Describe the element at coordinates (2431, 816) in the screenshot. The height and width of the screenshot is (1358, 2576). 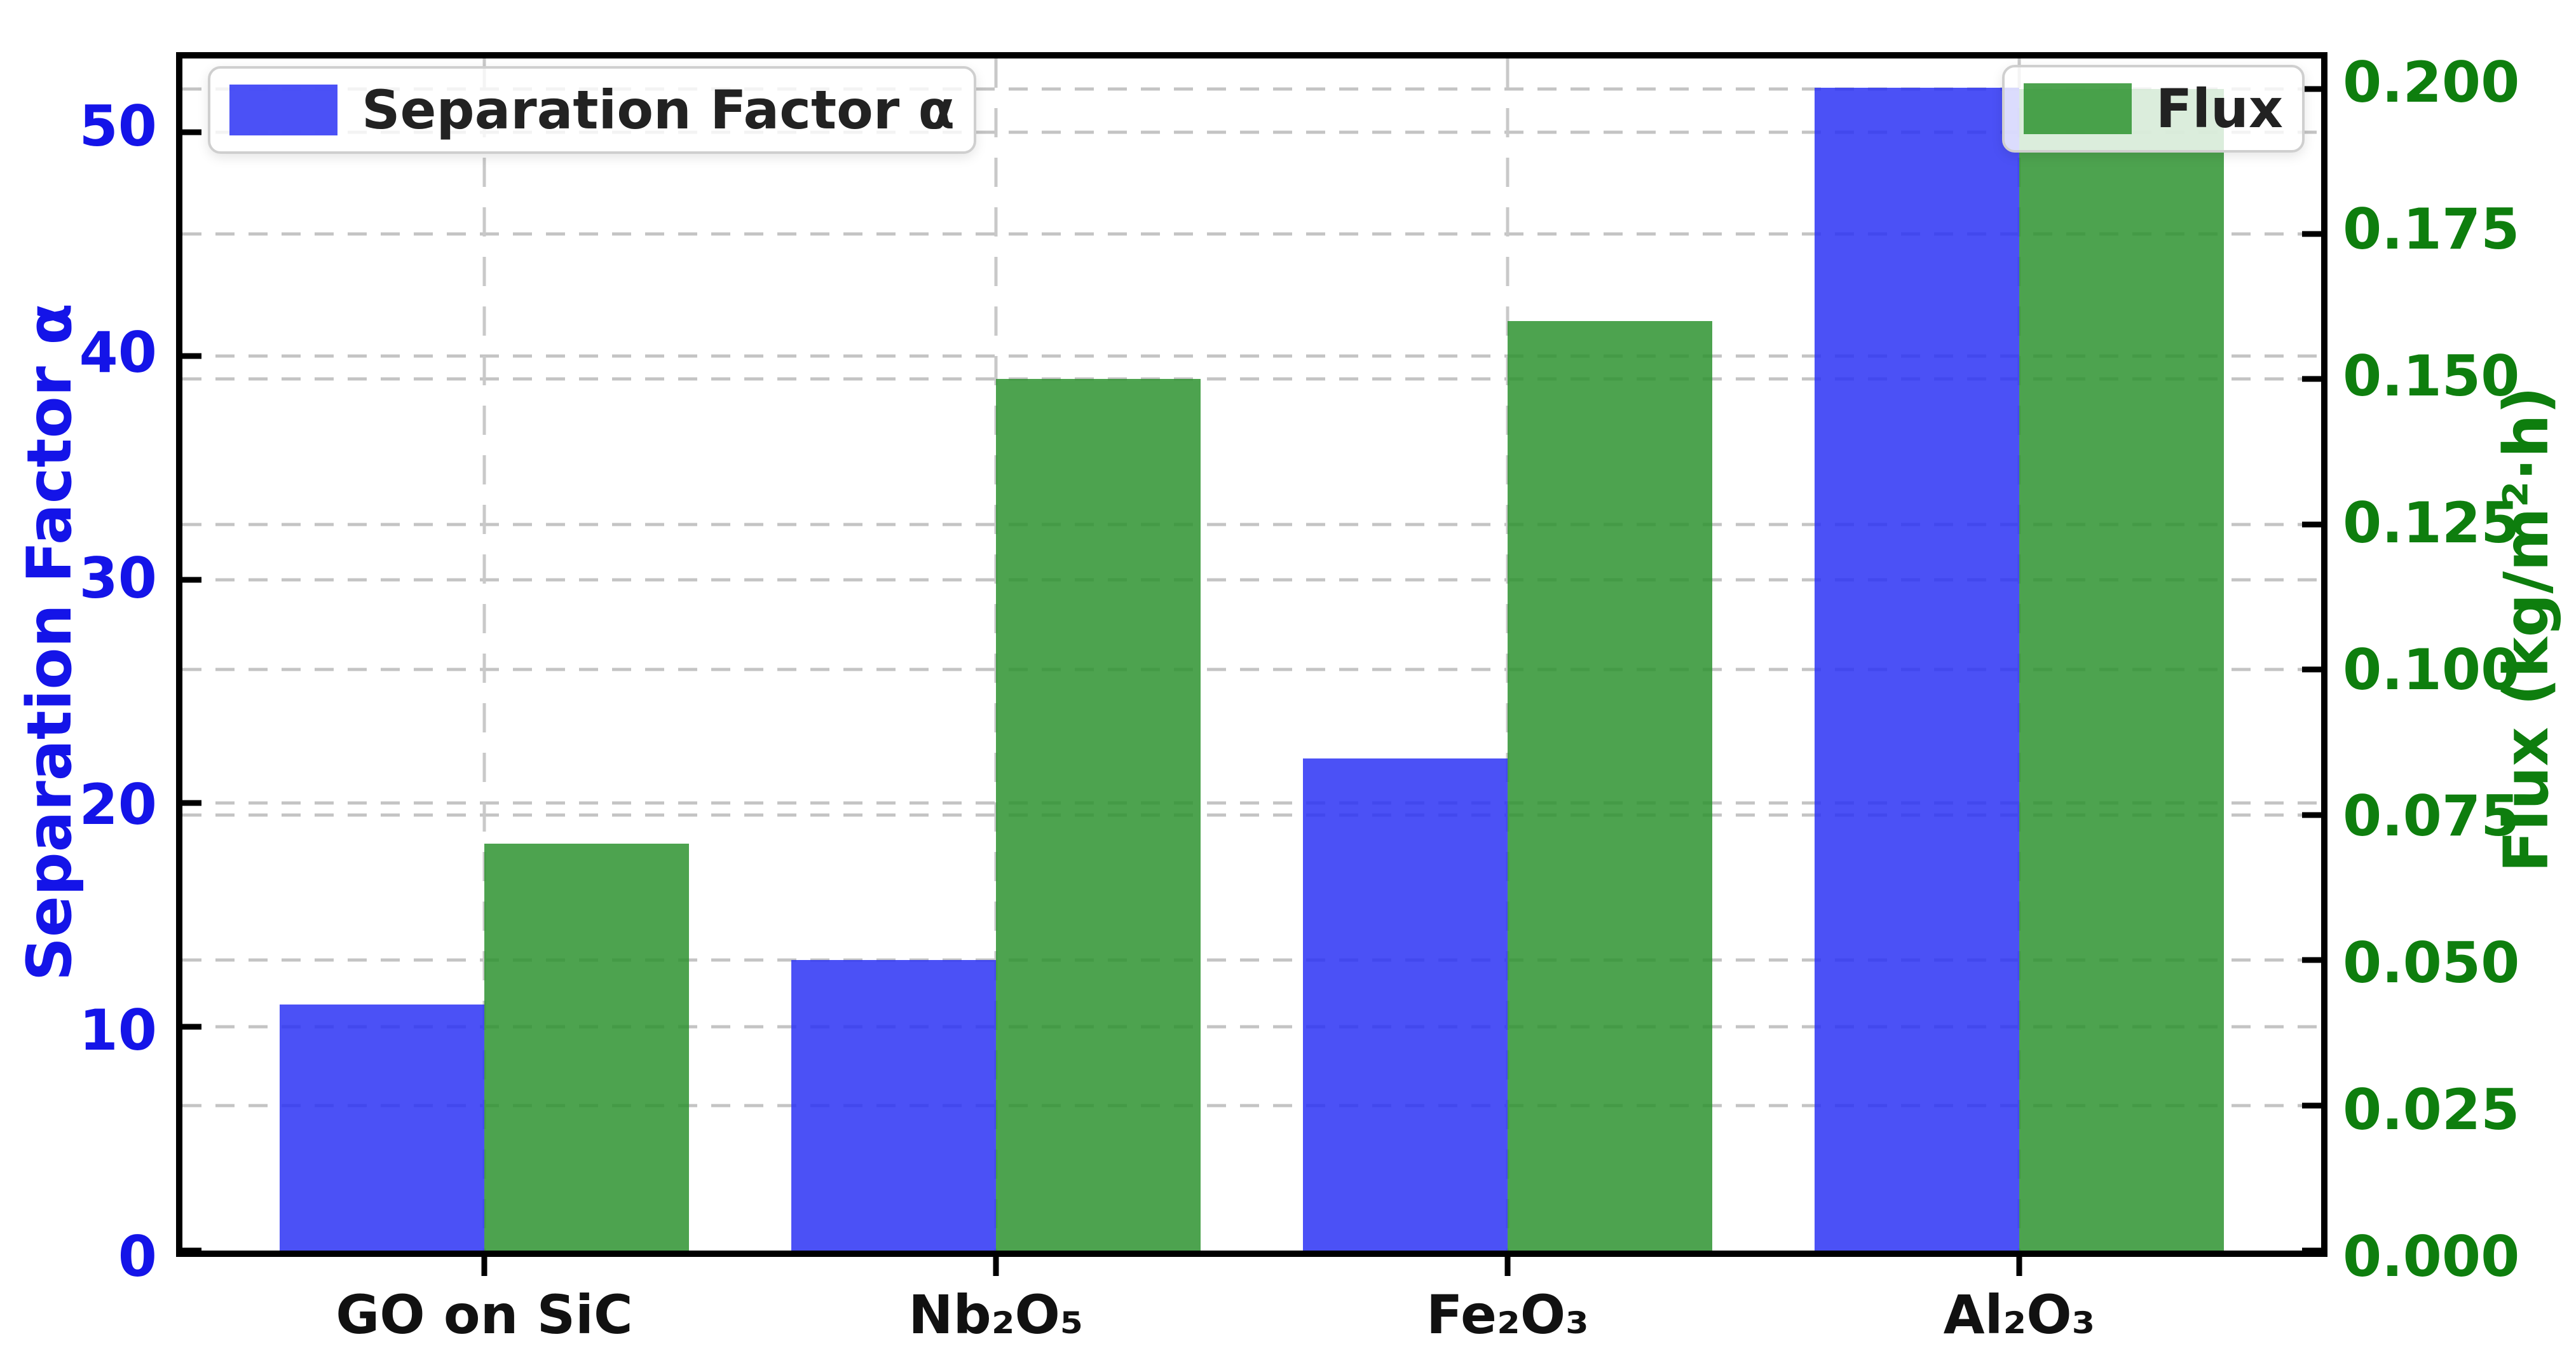
I see `right-y-tick-label: 0.075` at that location.